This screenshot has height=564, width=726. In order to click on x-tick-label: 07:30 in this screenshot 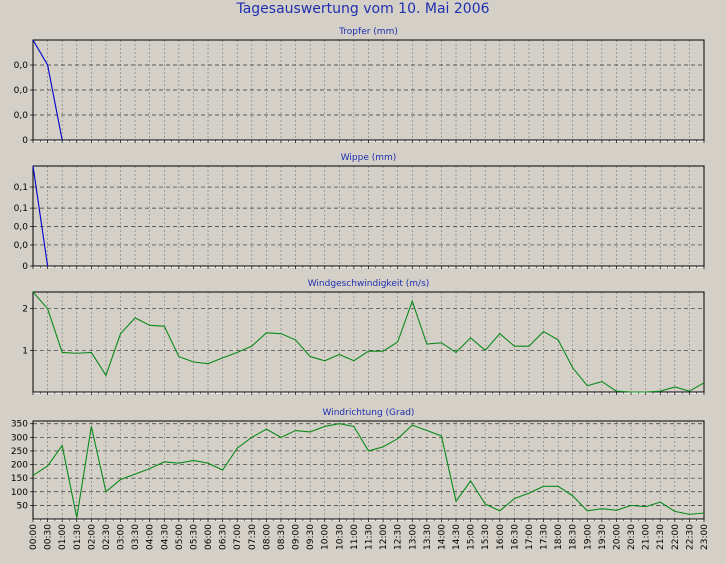, I will do `click(253, 537)`.